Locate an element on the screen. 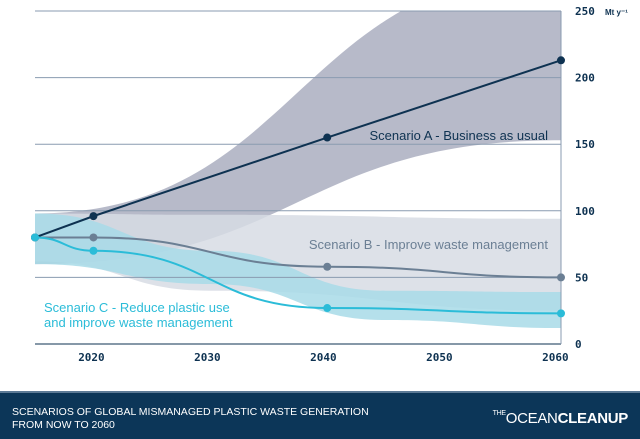 The width and height of the screenshot is (640, 439). series-line-b is located at coordinates (298, 257).